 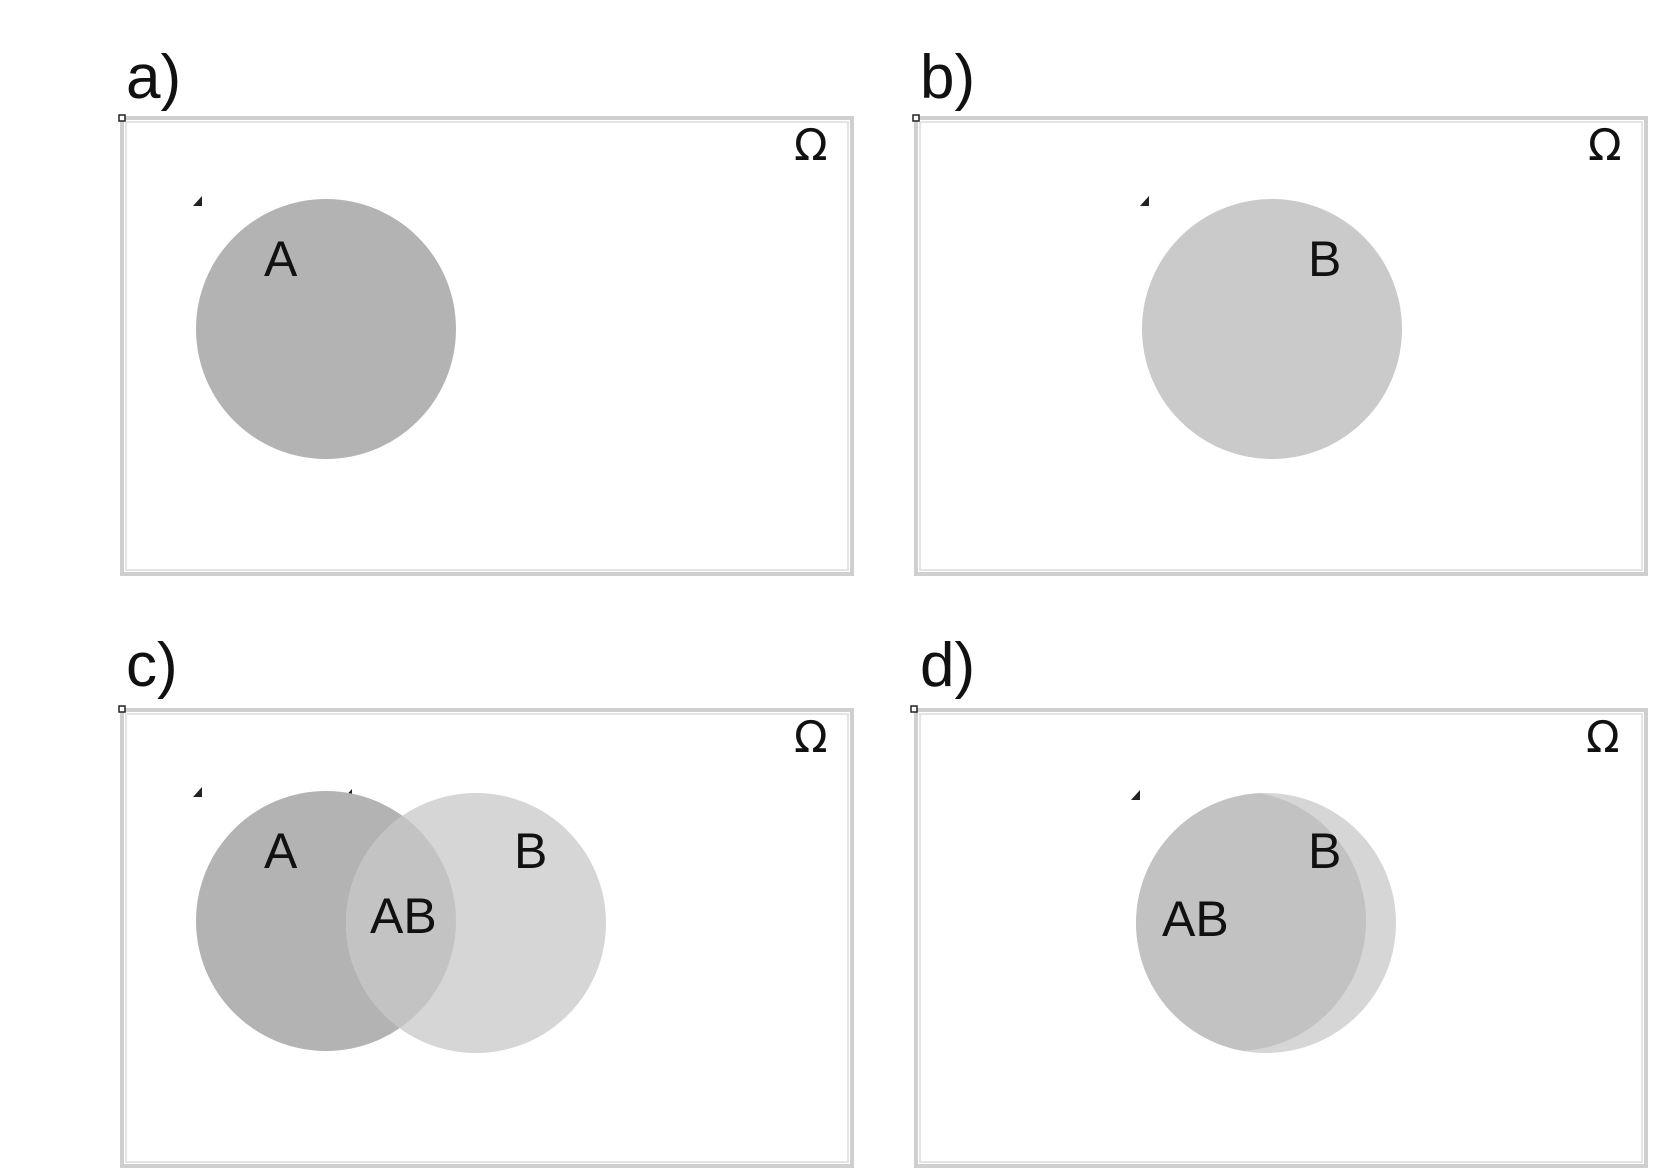 I want to click on panel-a-label: a), so click(x=153, y=77).